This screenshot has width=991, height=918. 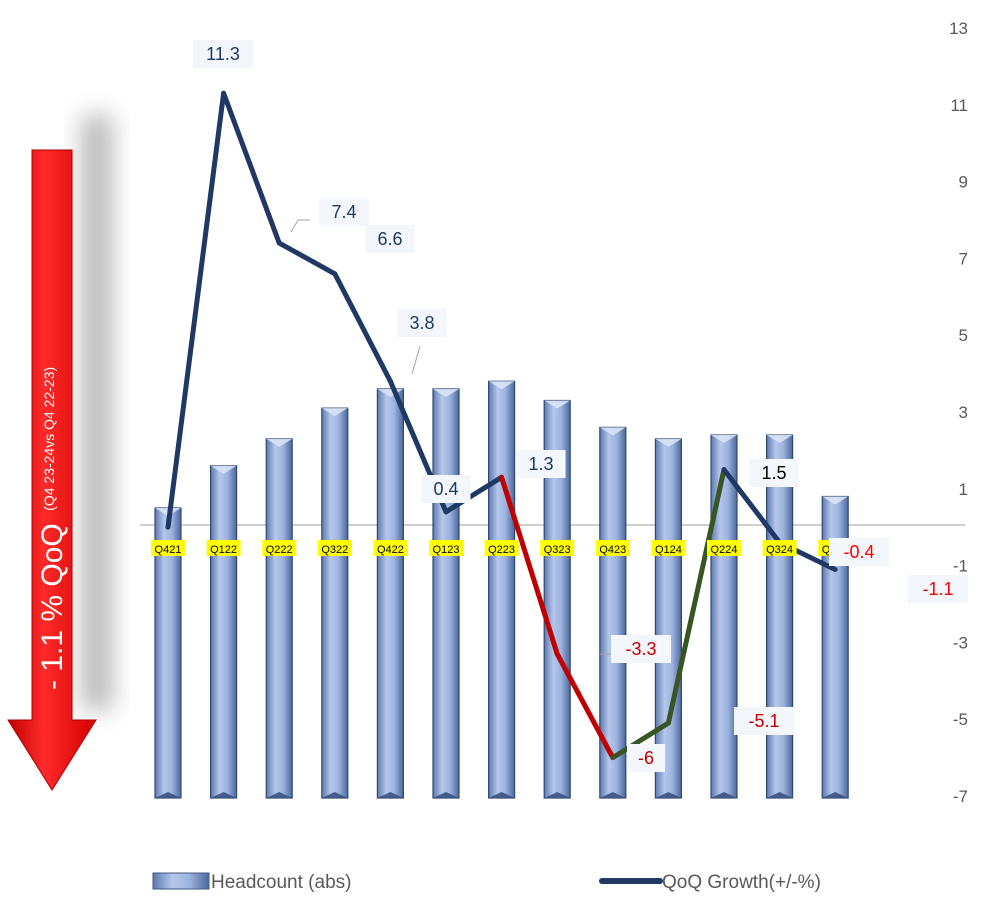 I want to click on svg-text: 6.6, so click(x=389, y=239).